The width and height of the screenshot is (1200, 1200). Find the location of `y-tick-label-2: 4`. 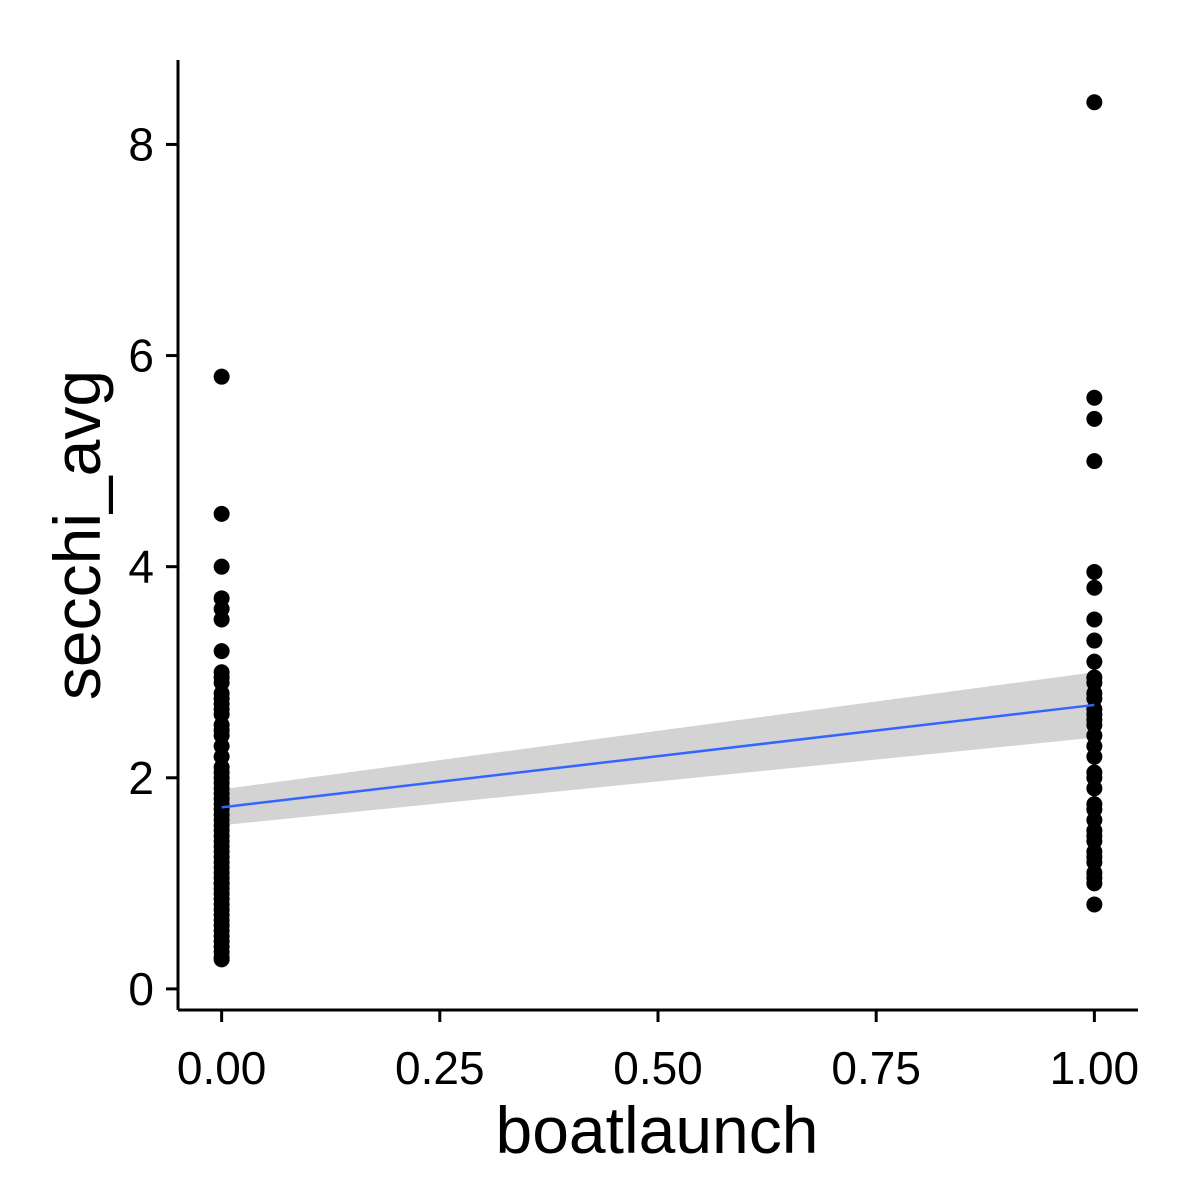

y-tick-label-2: 4 is located at coordinates (141, 567).